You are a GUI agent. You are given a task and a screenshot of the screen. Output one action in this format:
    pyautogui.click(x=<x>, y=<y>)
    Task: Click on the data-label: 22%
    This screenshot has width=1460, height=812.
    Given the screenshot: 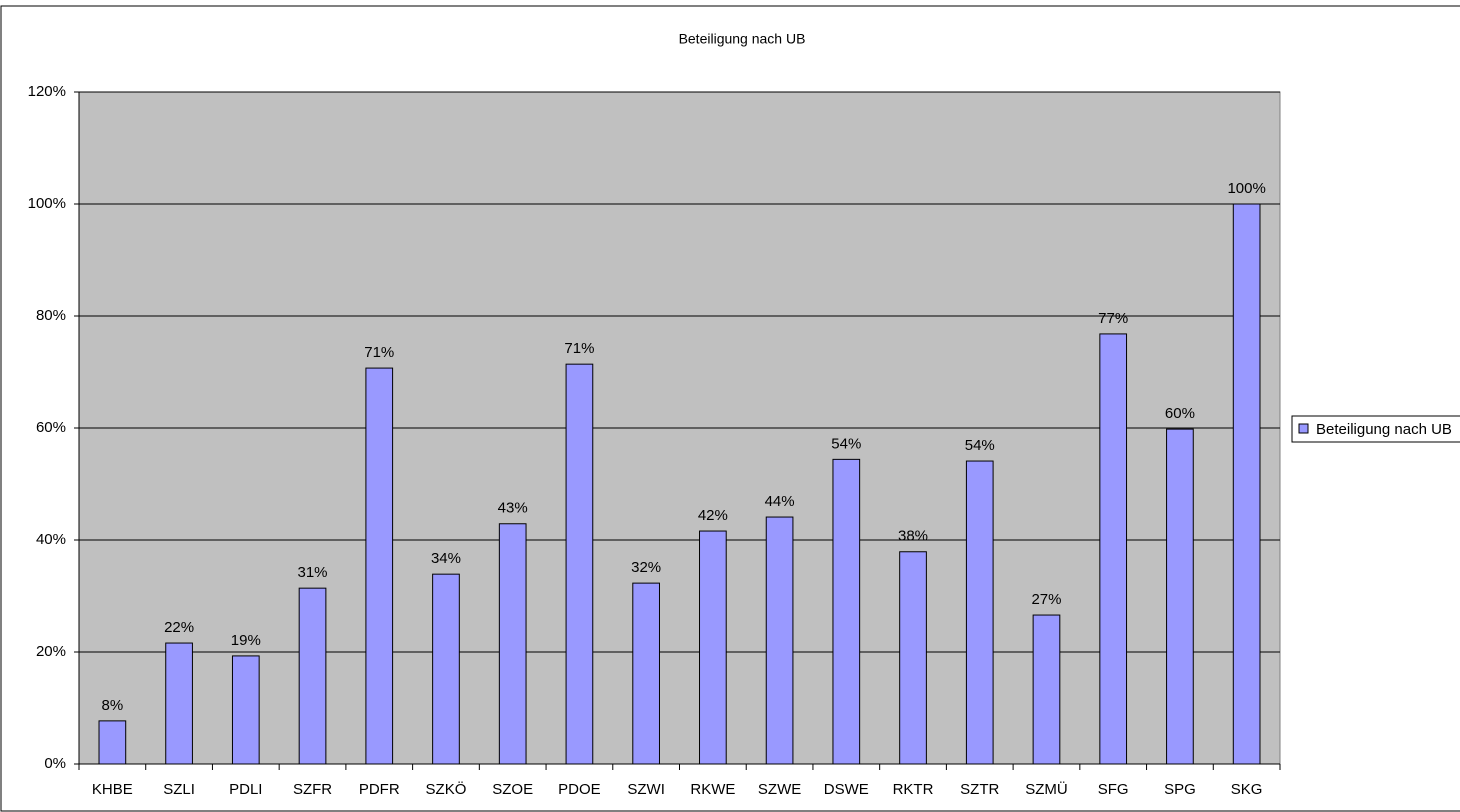 What is the action you would take?
    pyautogui.click(x=179, y=627)
    